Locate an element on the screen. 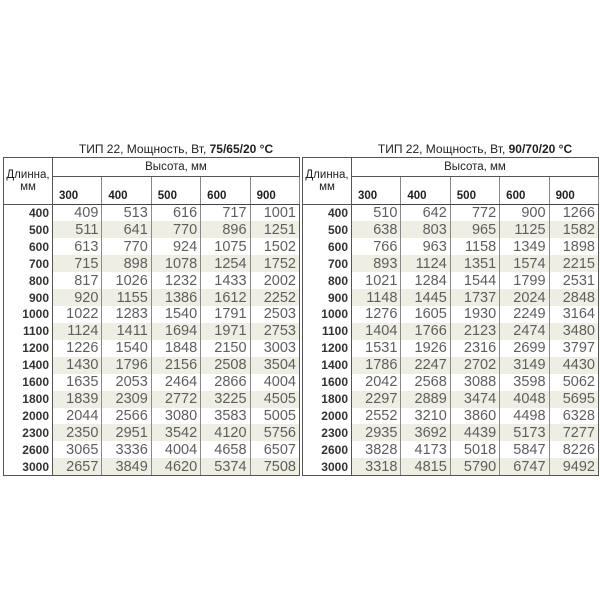 This screenshot has width=600, height=600. row-length-label: 600 is located at coordinates (28, 247).